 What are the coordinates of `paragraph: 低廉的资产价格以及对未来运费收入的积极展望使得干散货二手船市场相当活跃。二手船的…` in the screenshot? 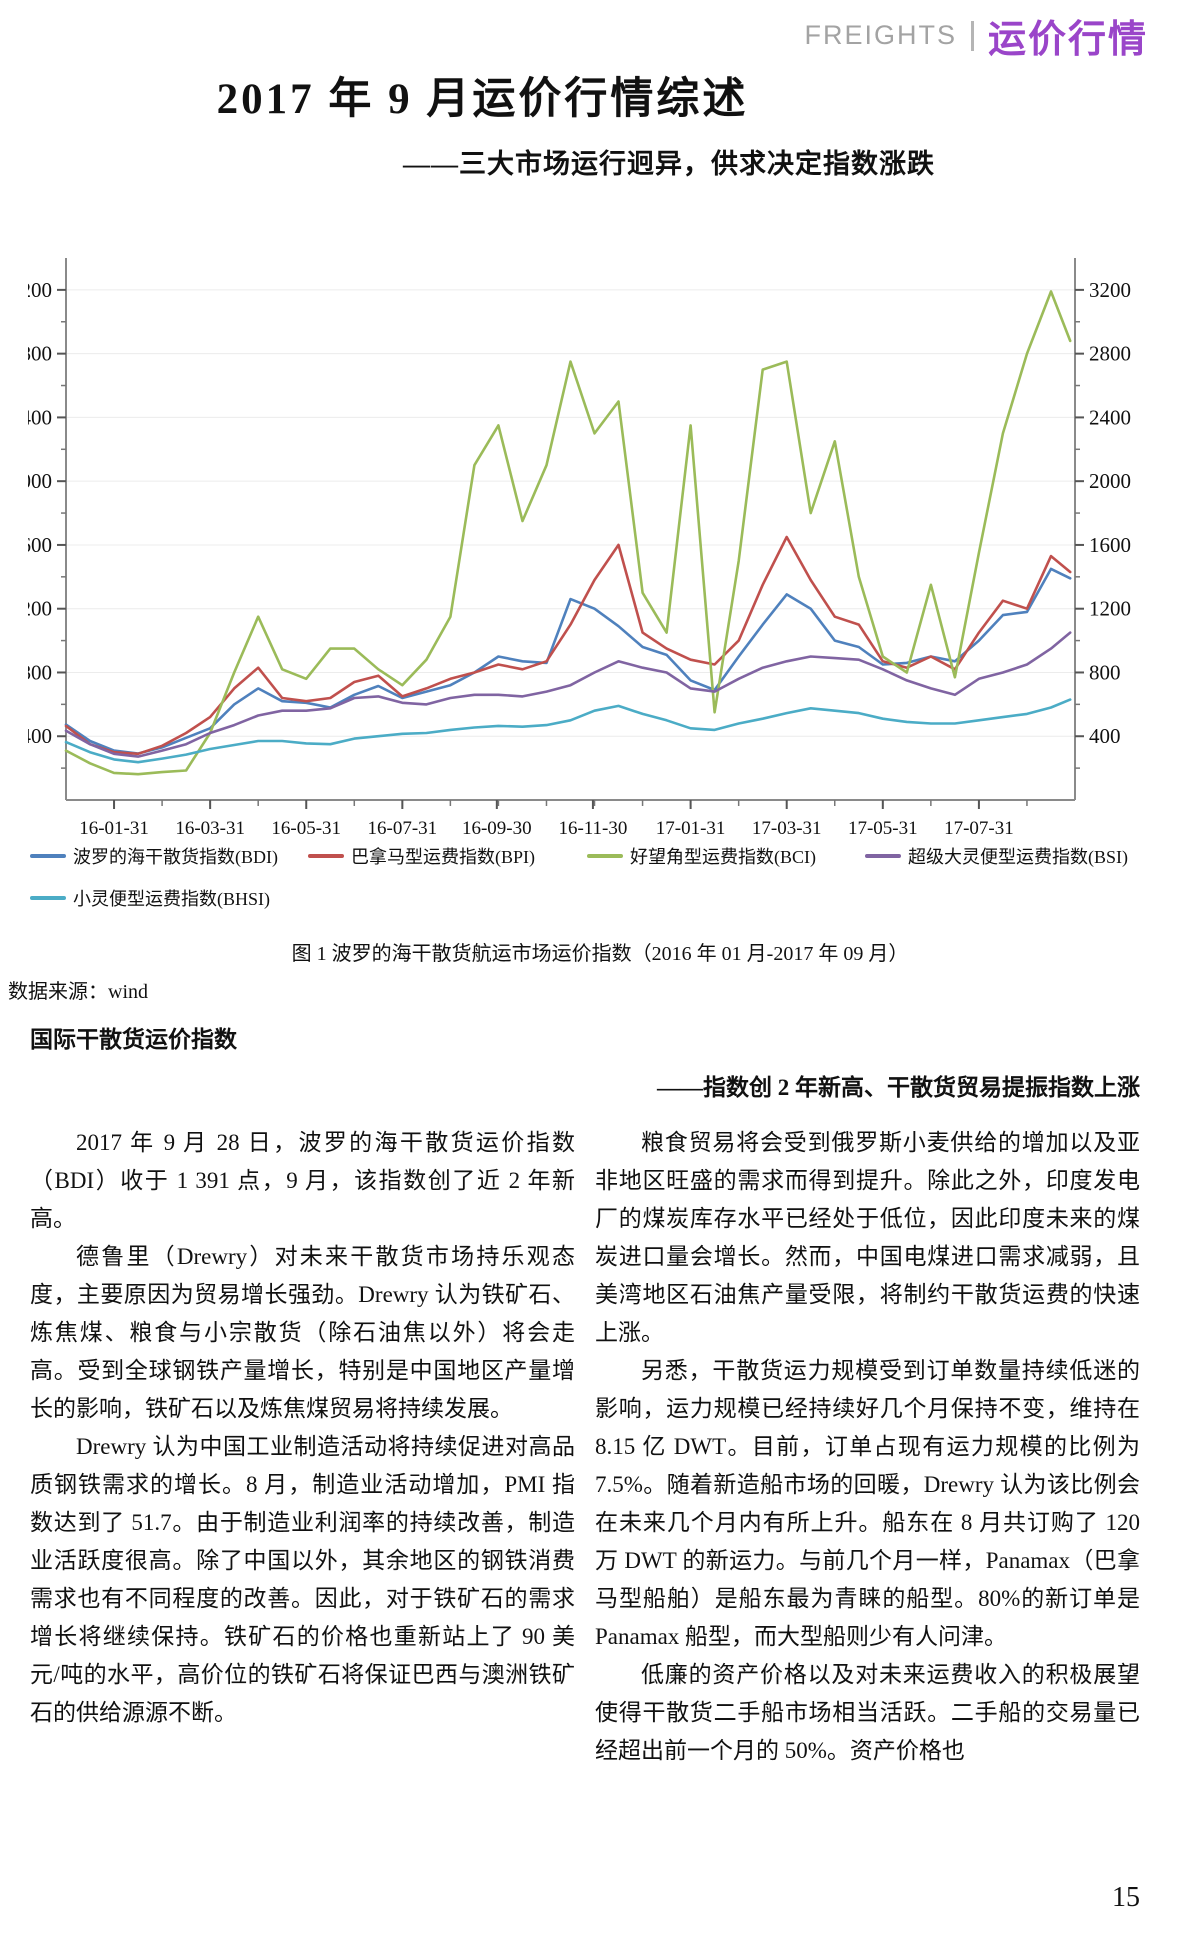 It's located at (867, 1712).